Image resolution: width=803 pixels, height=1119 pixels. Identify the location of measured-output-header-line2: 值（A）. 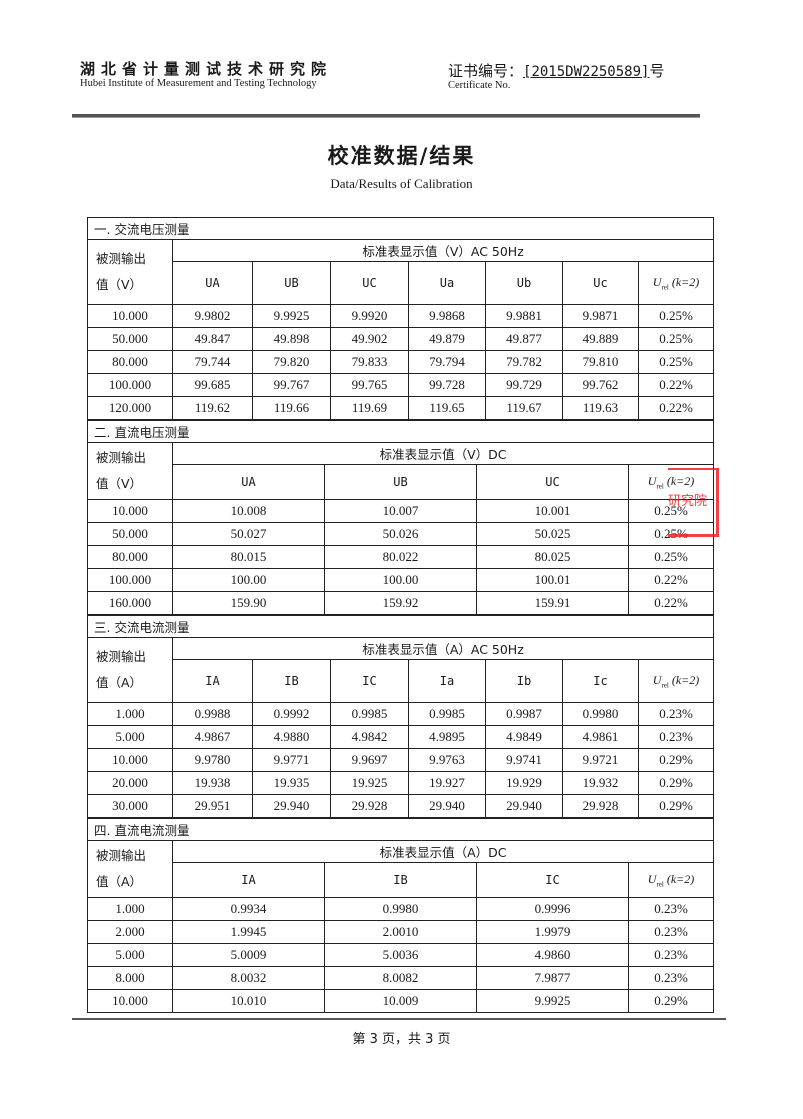
(119, 682).